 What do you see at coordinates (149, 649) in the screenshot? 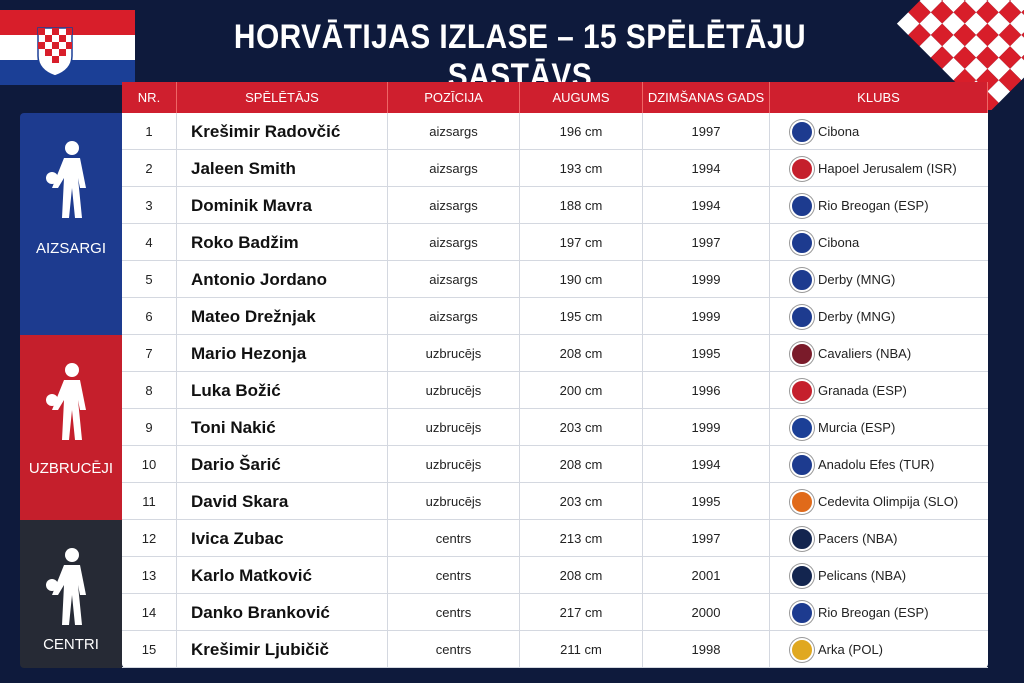
I see `cell-nr: 15` at bounding box center [149, 649].